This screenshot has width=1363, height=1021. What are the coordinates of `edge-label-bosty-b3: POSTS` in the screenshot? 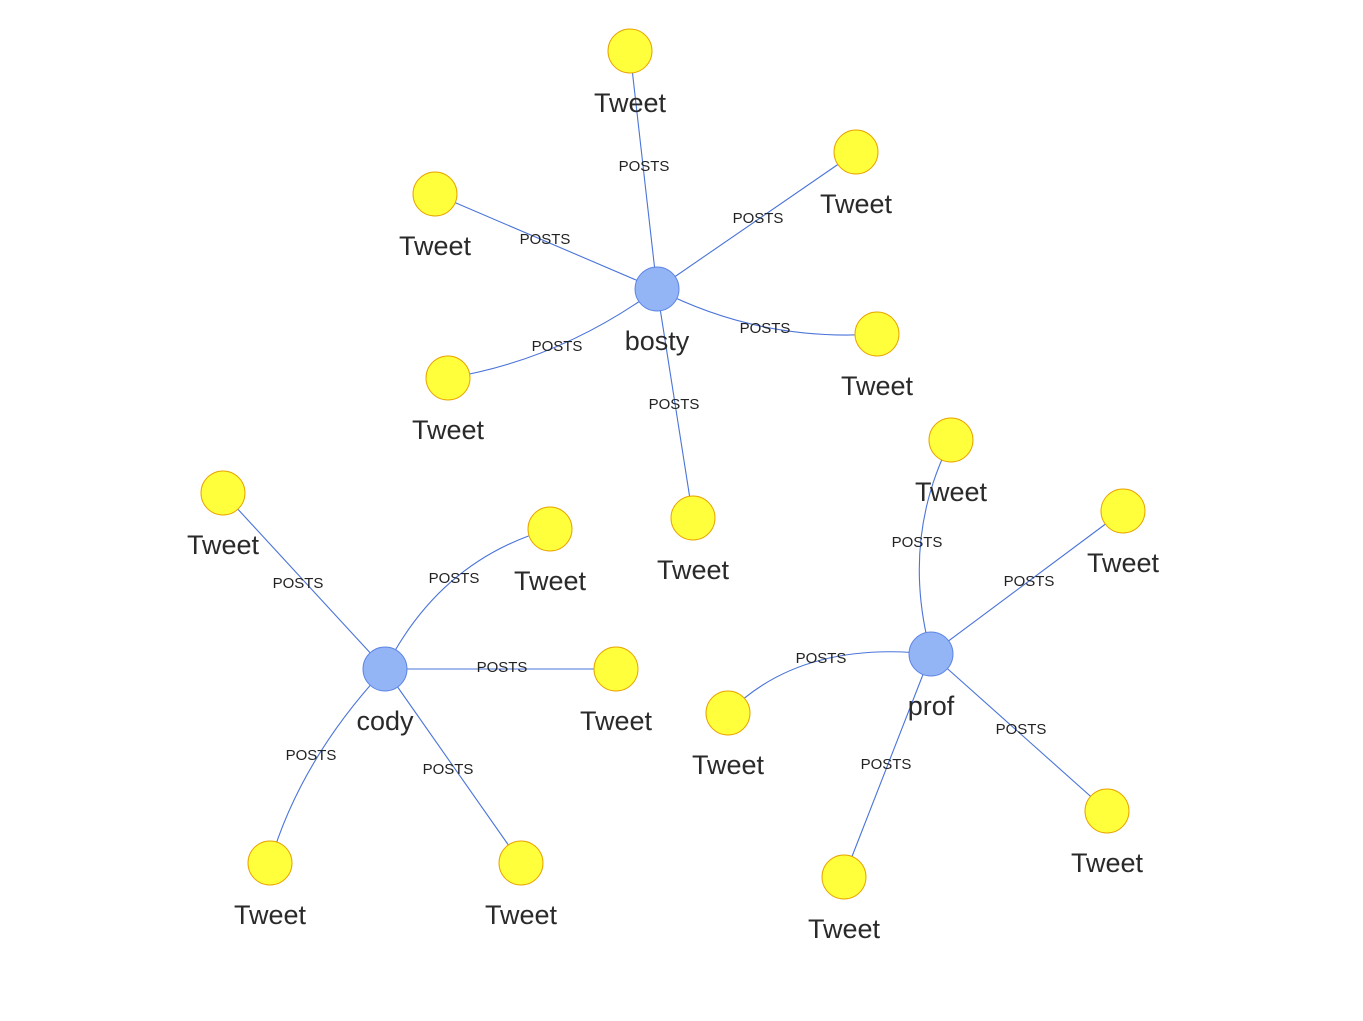 It's located at (545, 239).